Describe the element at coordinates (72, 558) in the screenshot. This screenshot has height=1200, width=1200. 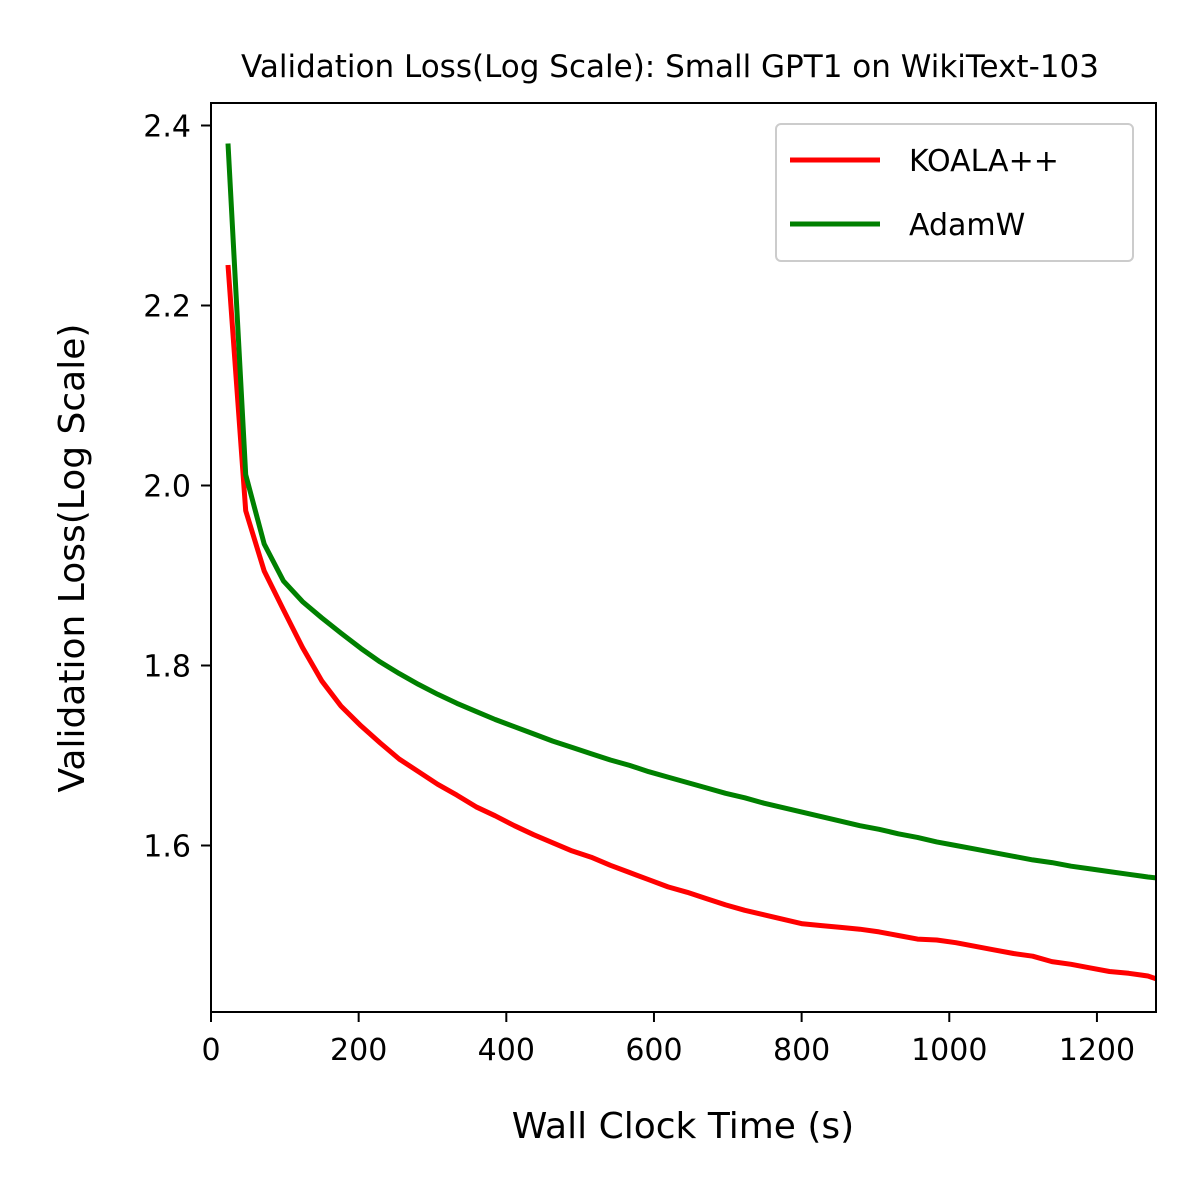
I see `y-axis-label: Validation Loss(Log Scale)` at that location.